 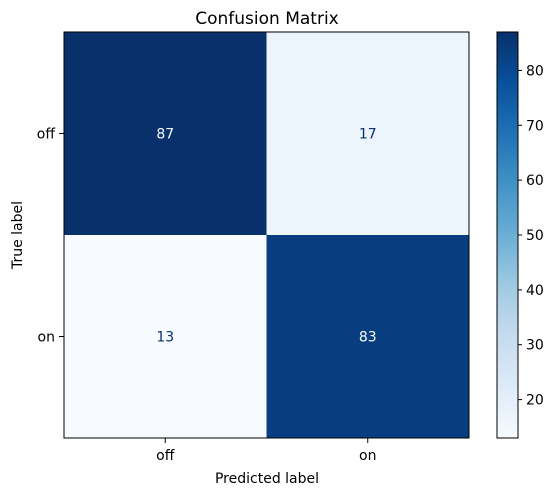 I want to click on colorbar-gradient, so click(x=507, y=235).